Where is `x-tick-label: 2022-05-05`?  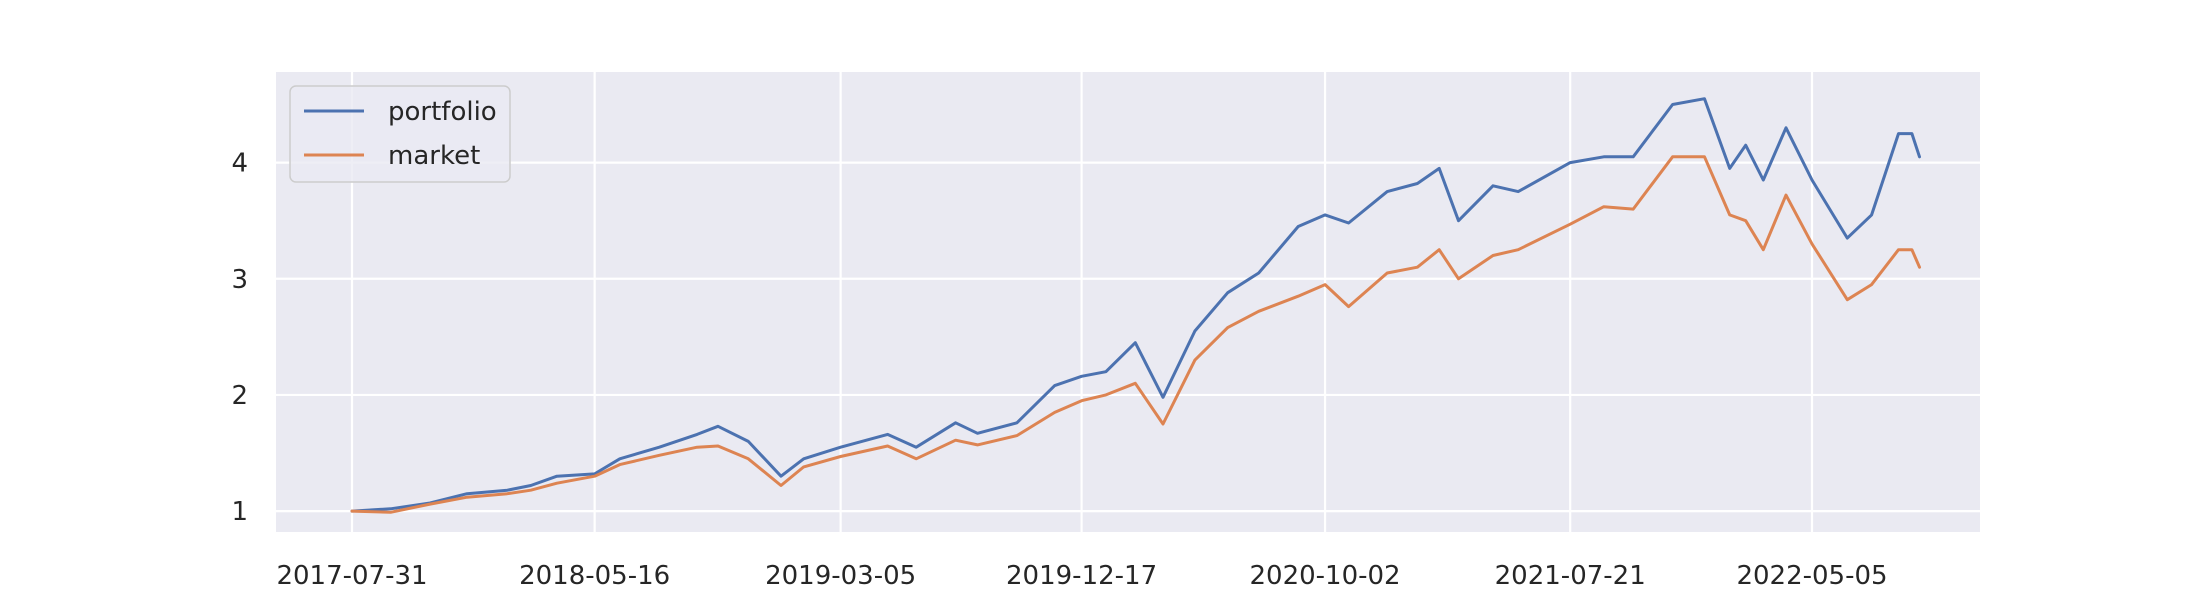
x-tick-label: 2022-05-05 is located at coordinates (1811, 576).